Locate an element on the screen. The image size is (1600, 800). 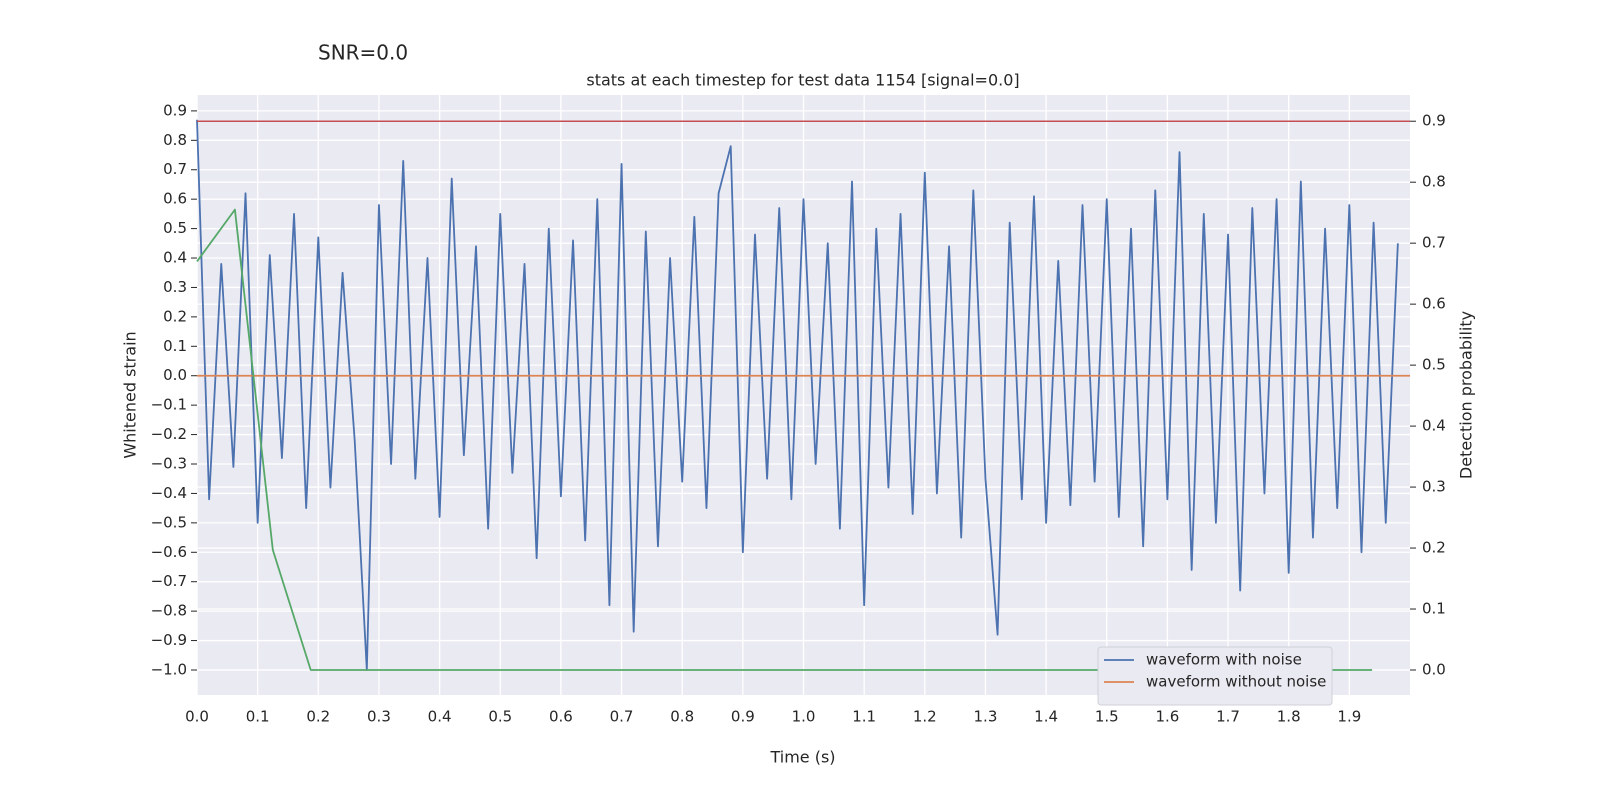
y2-tick-label: 0.2 is located at coordinates (1434, 548).